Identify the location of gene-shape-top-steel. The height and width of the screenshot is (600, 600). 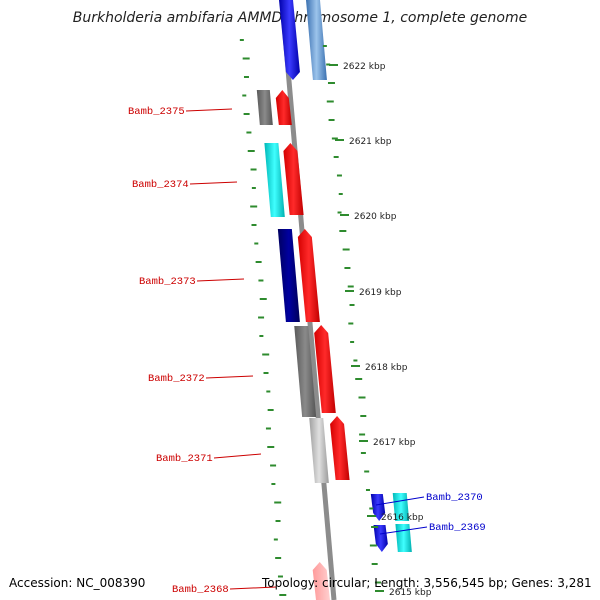
(316, 40).